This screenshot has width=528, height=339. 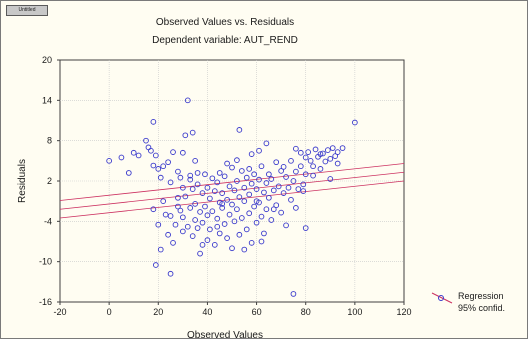 What do you see at coordinates (403, 312) in the screenshot?
I see `x-tick-label: 120` at bounding box center [403, 312].